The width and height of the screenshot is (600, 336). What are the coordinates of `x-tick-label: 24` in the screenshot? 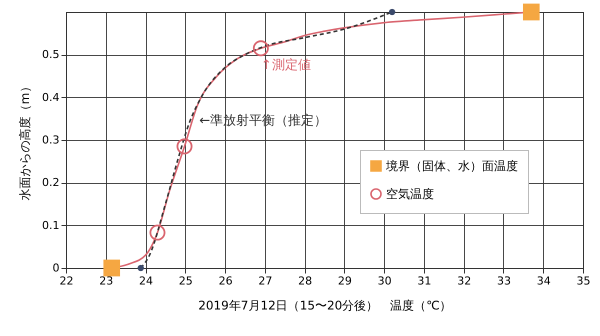 It's located at (146, 281).